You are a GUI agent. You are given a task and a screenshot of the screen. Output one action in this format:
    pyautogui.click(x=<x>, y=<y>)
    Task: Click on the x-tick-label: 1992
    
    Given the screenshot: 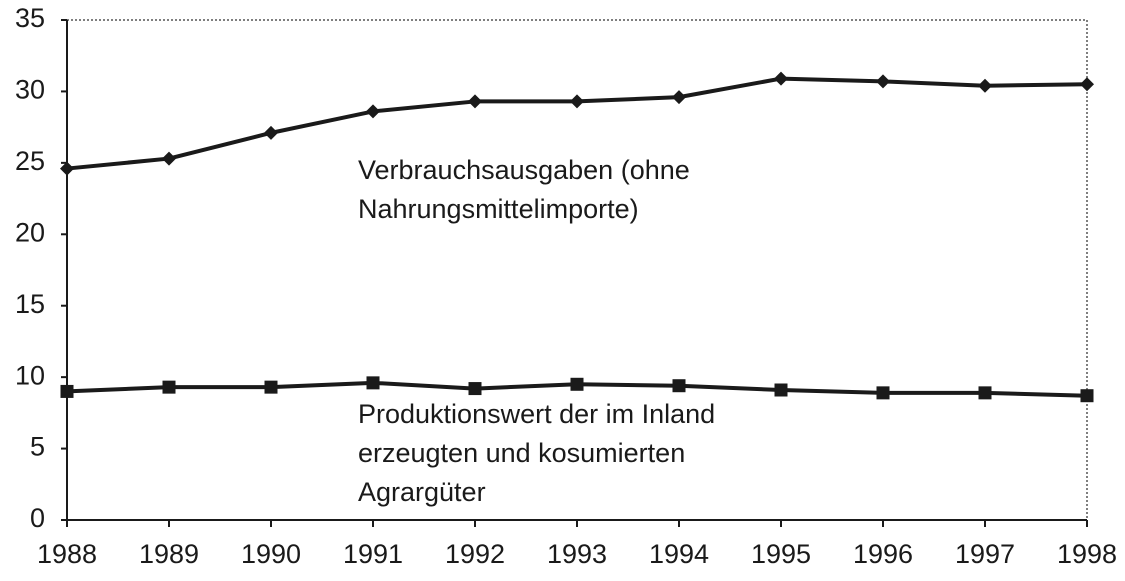 What is the action you would take?
    pyautogui.click(x=475, y=554)
    